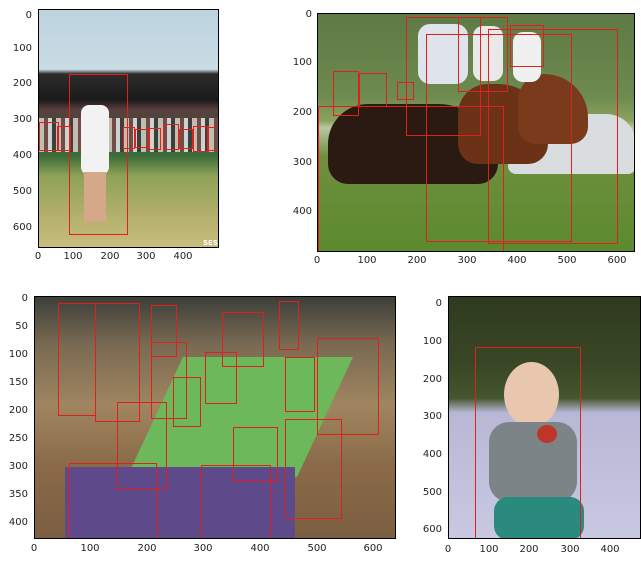  I want to click on jockey, so click(527, 57).